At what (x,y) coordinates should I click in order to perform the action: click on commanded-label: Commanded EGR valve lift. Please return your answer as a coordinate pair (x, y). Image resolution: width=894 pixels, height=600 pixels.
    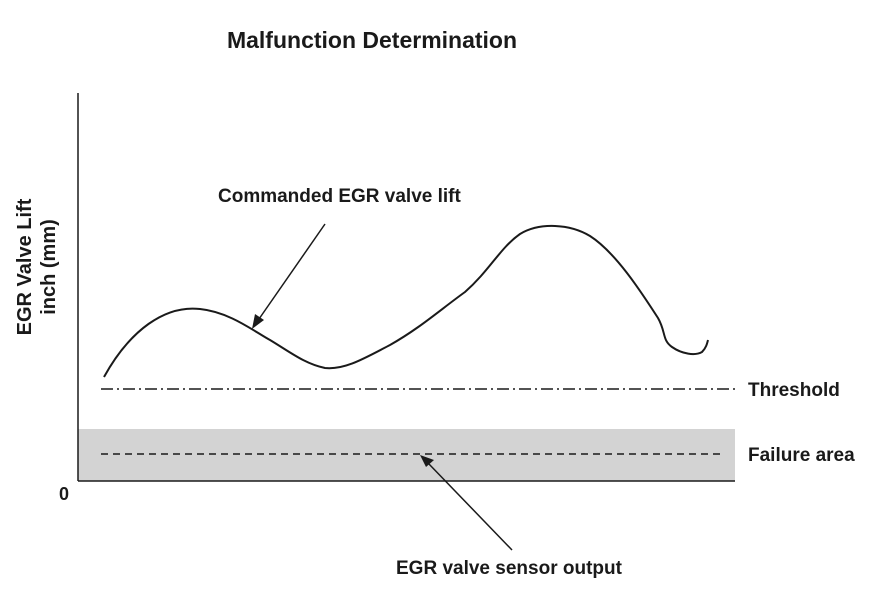
    Looking at the image, I should click on (340, 196).